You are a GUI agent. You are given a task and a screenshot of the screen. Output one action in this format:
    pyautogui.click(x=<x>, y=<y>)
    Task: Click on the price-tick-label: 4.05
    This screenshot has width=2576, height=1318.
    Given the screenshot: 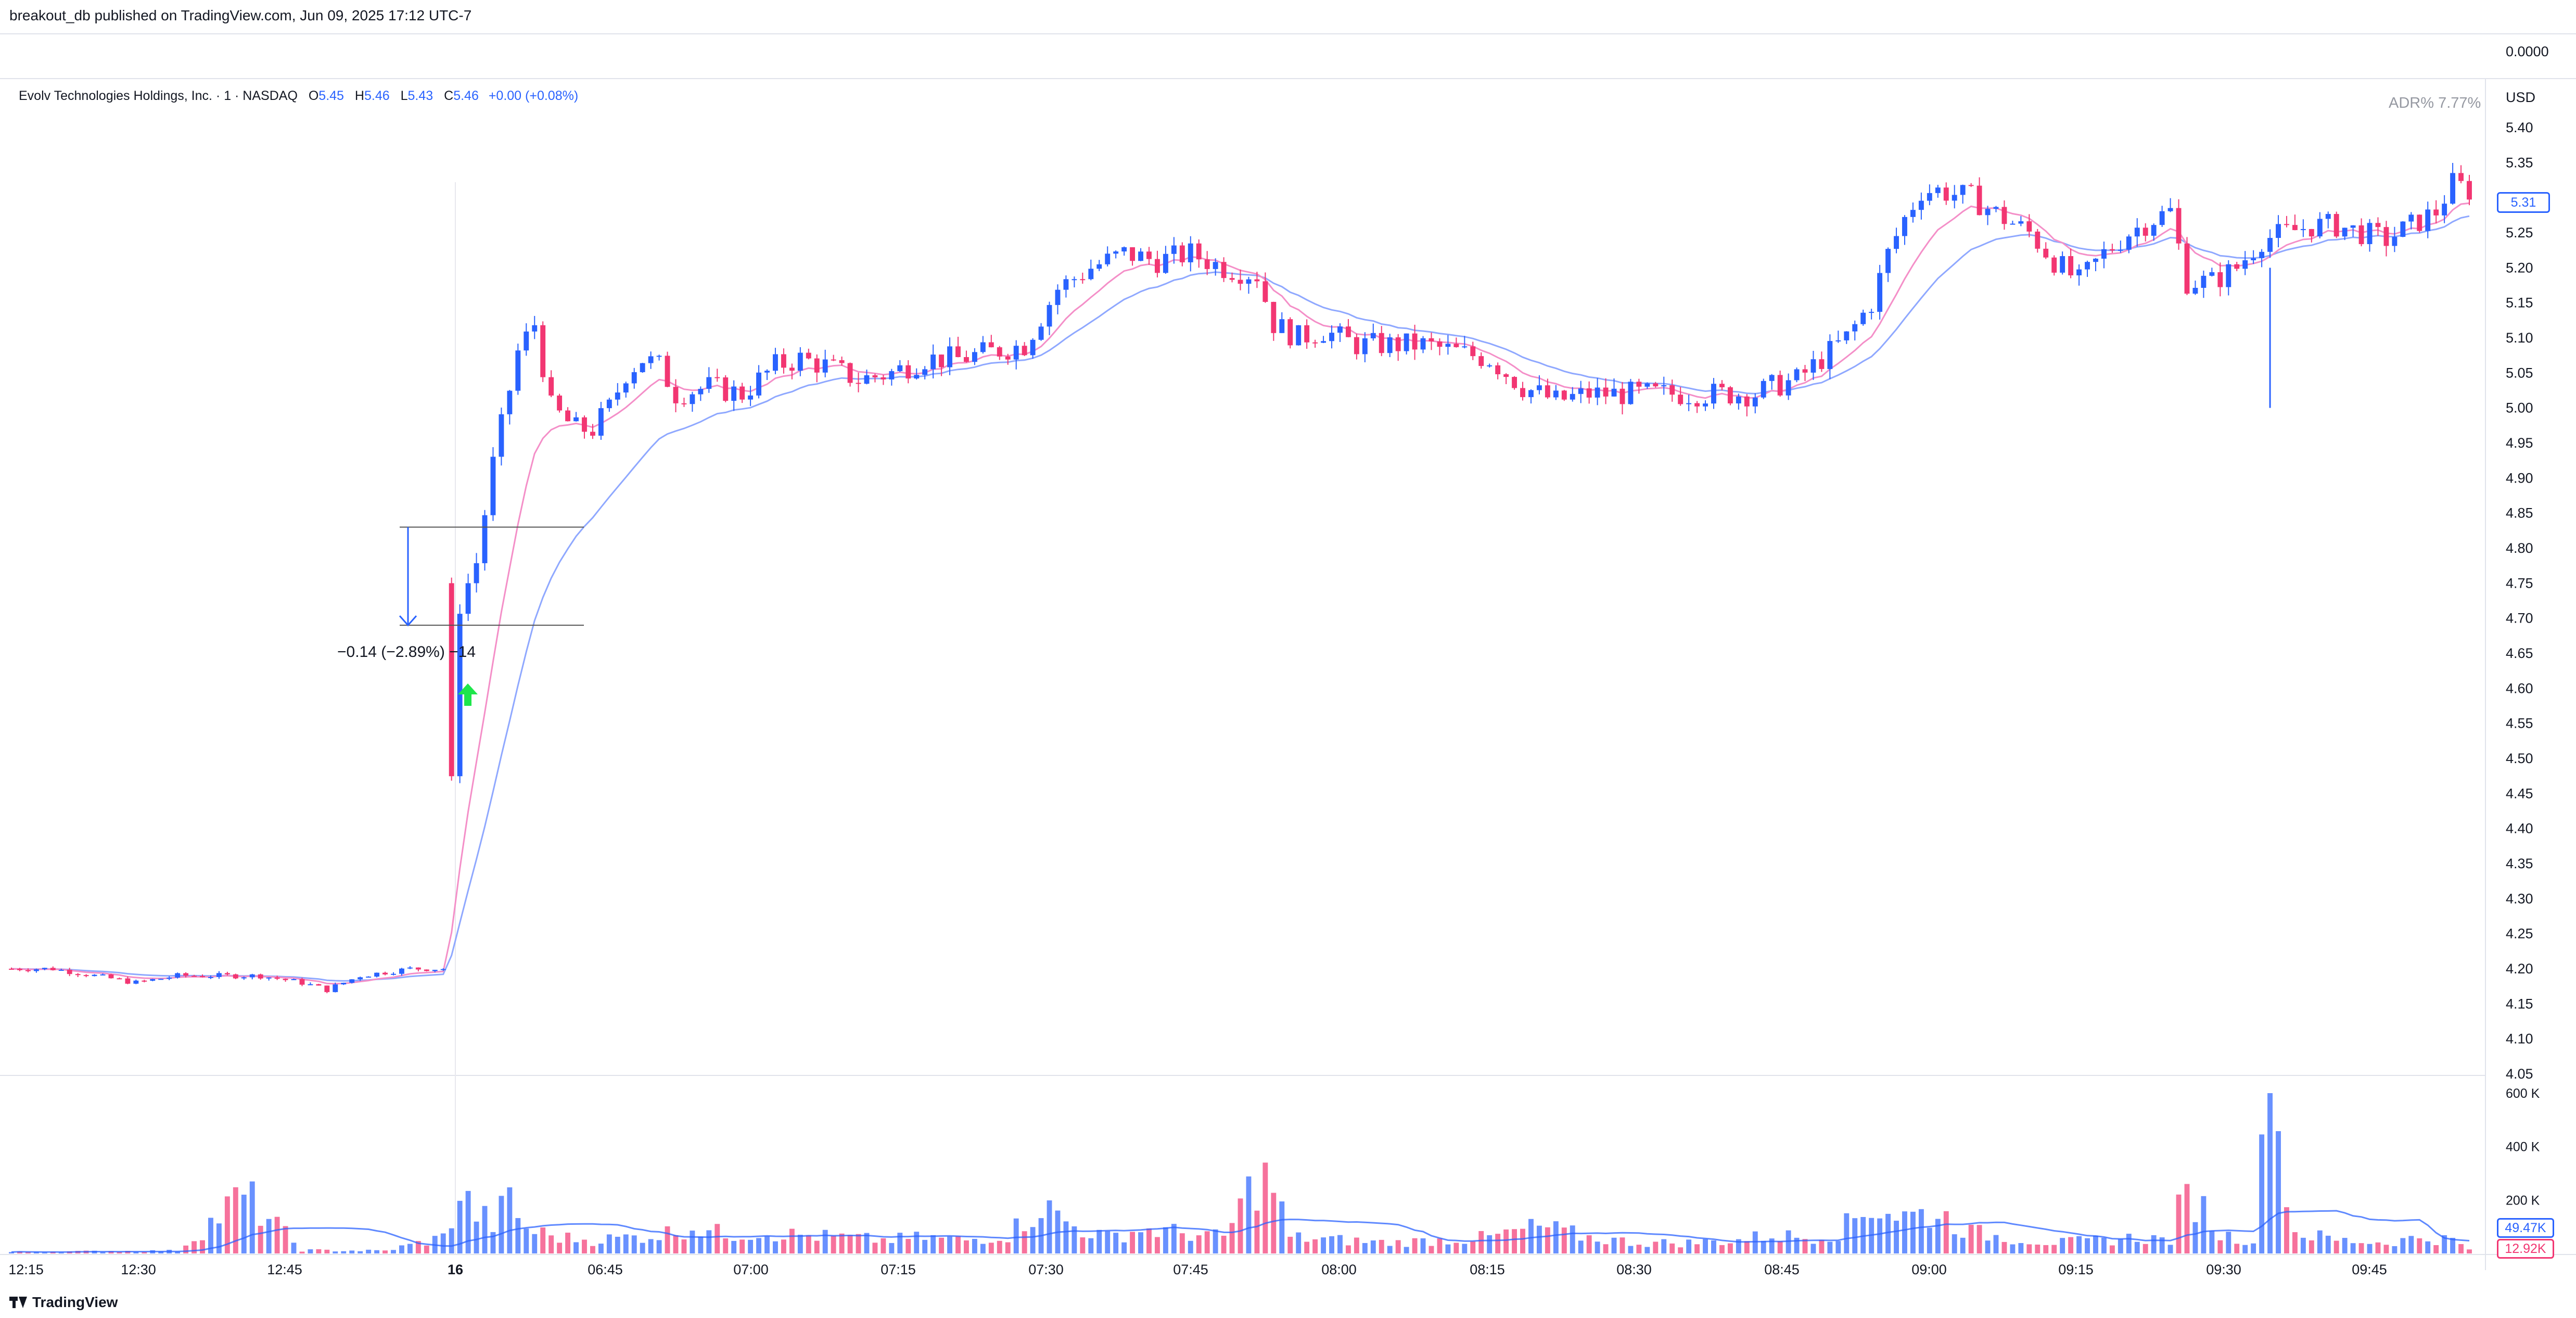 What is the action you would take?
    pyautogui.click(x=2519, y=1074)
    